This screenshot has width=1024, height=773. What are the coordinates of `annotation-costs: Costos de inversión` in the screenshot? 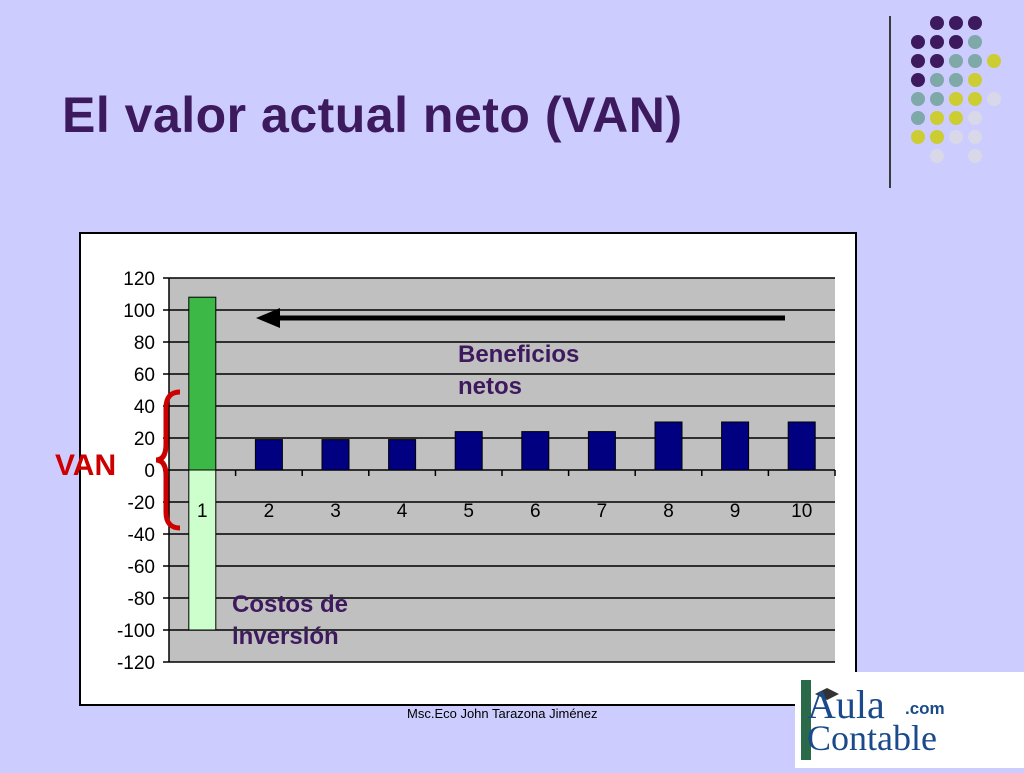 It's located at (290, 620).